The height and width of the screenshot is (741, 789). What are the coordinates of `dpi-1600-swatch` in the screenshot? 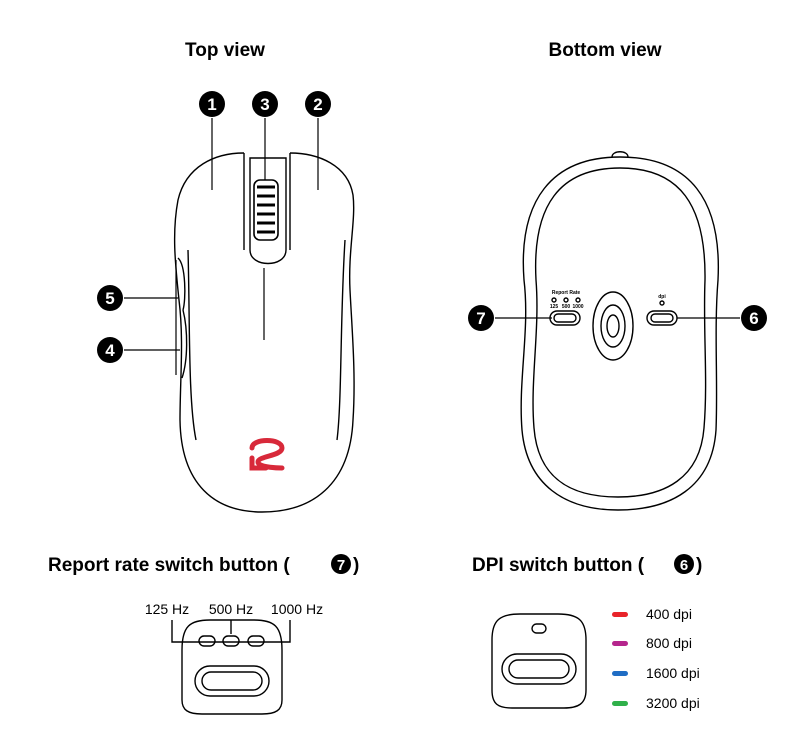 It's located at (620, 673).